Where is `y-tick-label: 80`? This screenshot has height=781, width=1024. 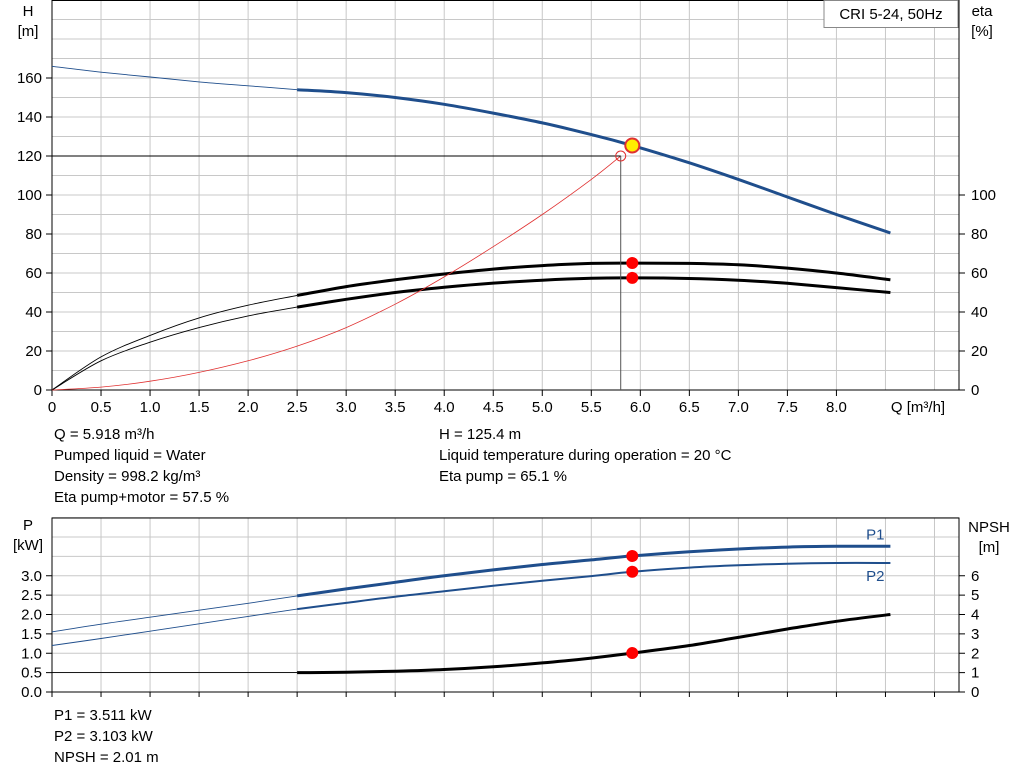 y-tick-label: 80 is located at coordinates (33, 234).